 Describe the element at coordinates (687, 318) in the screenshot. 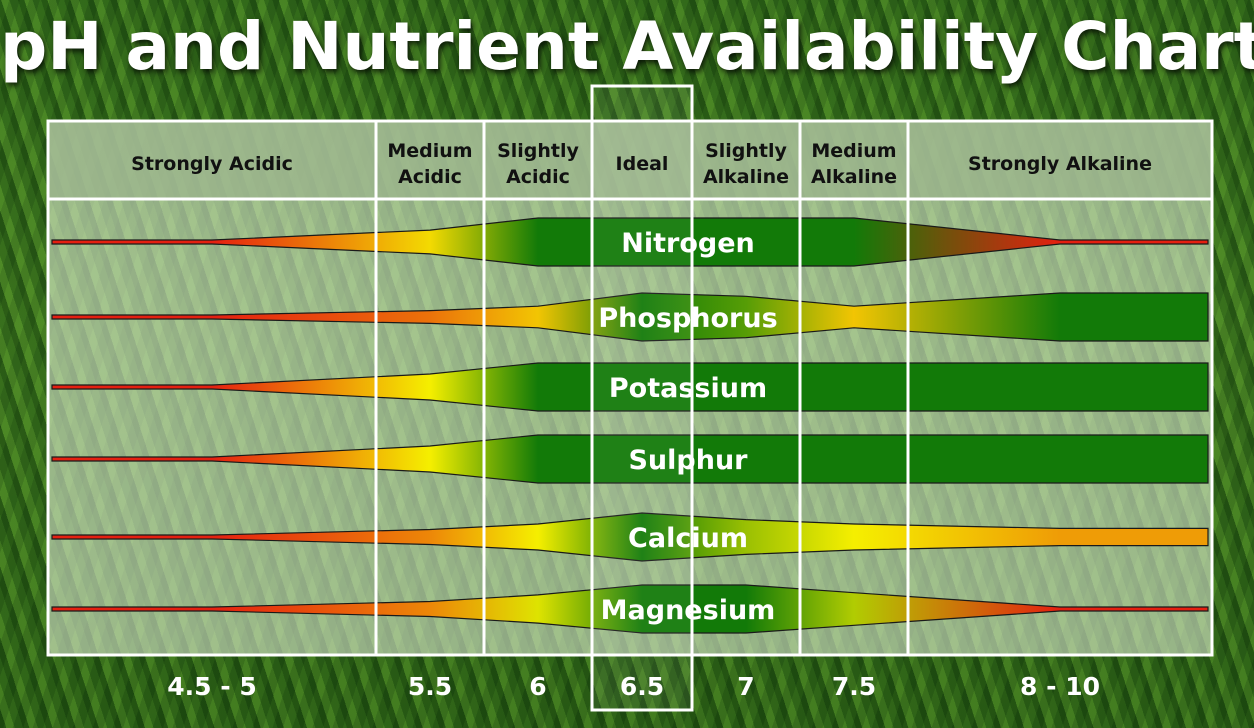

I see `nutrient-label: Phosphorus` at that location.